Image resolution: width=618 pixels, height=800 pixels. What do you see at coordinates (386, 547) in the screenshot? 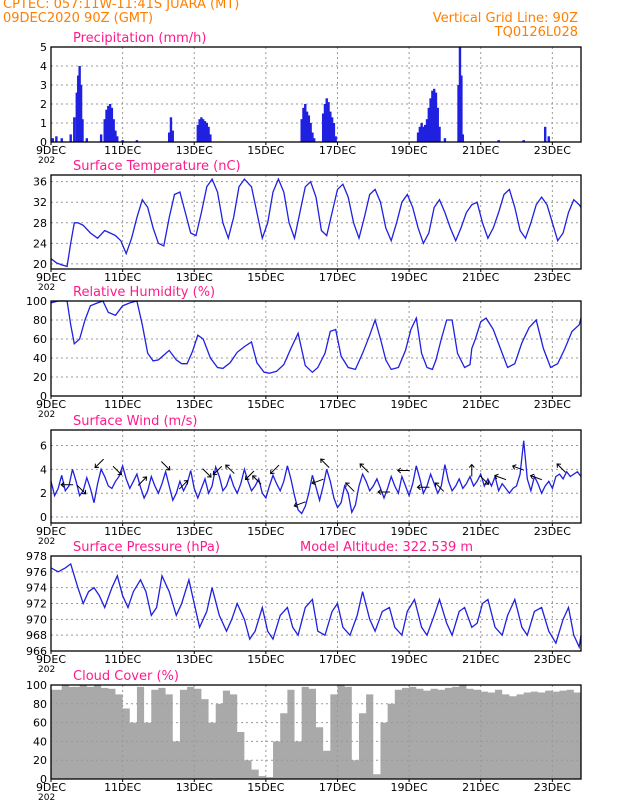
I see `model-altitude-label: Model Altitude: 322.539 m` at bounding box center [386, 547].